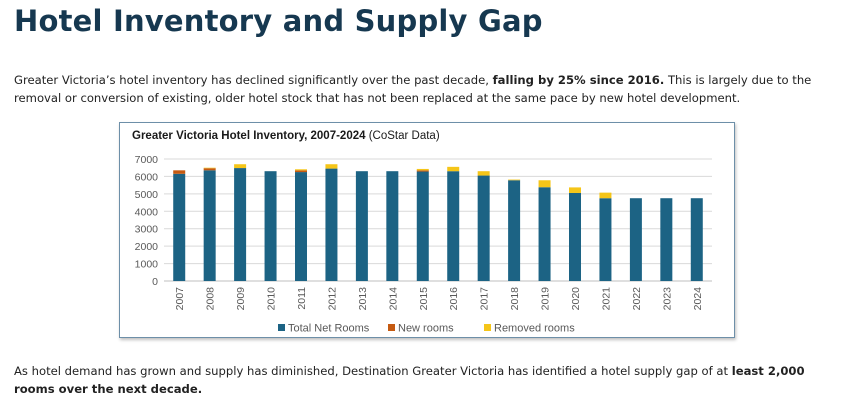 The width and height of the screenshot is (857, 418). Describe the element at coordinates (272, 299) in the screenshot. I see `x-tick-label: 2010` at that location.